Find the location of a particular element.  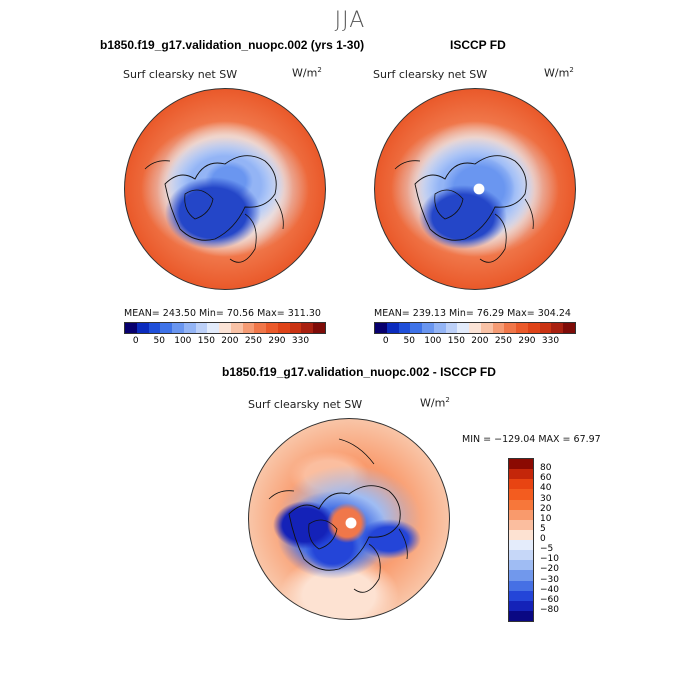

colorbar-tick-label: 150 is located at coordinates (206, 341).